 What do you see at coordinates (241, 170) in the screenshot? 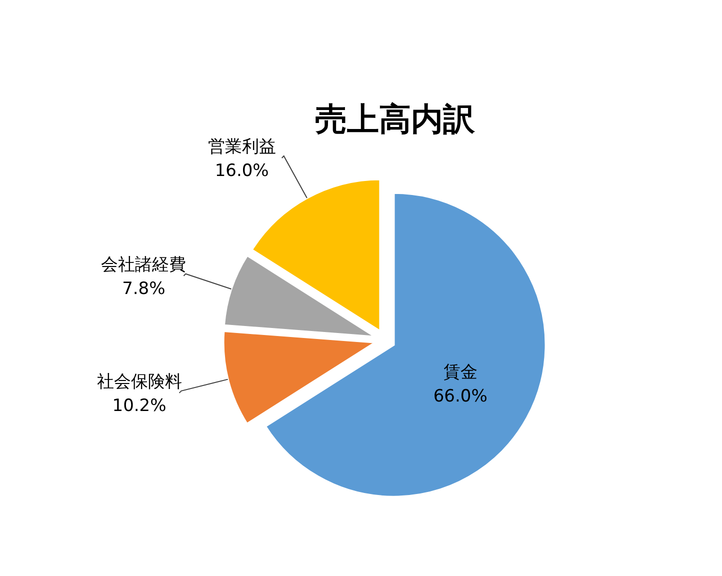
I see `data-label: 16.0%` at bounding box center [241, 170].